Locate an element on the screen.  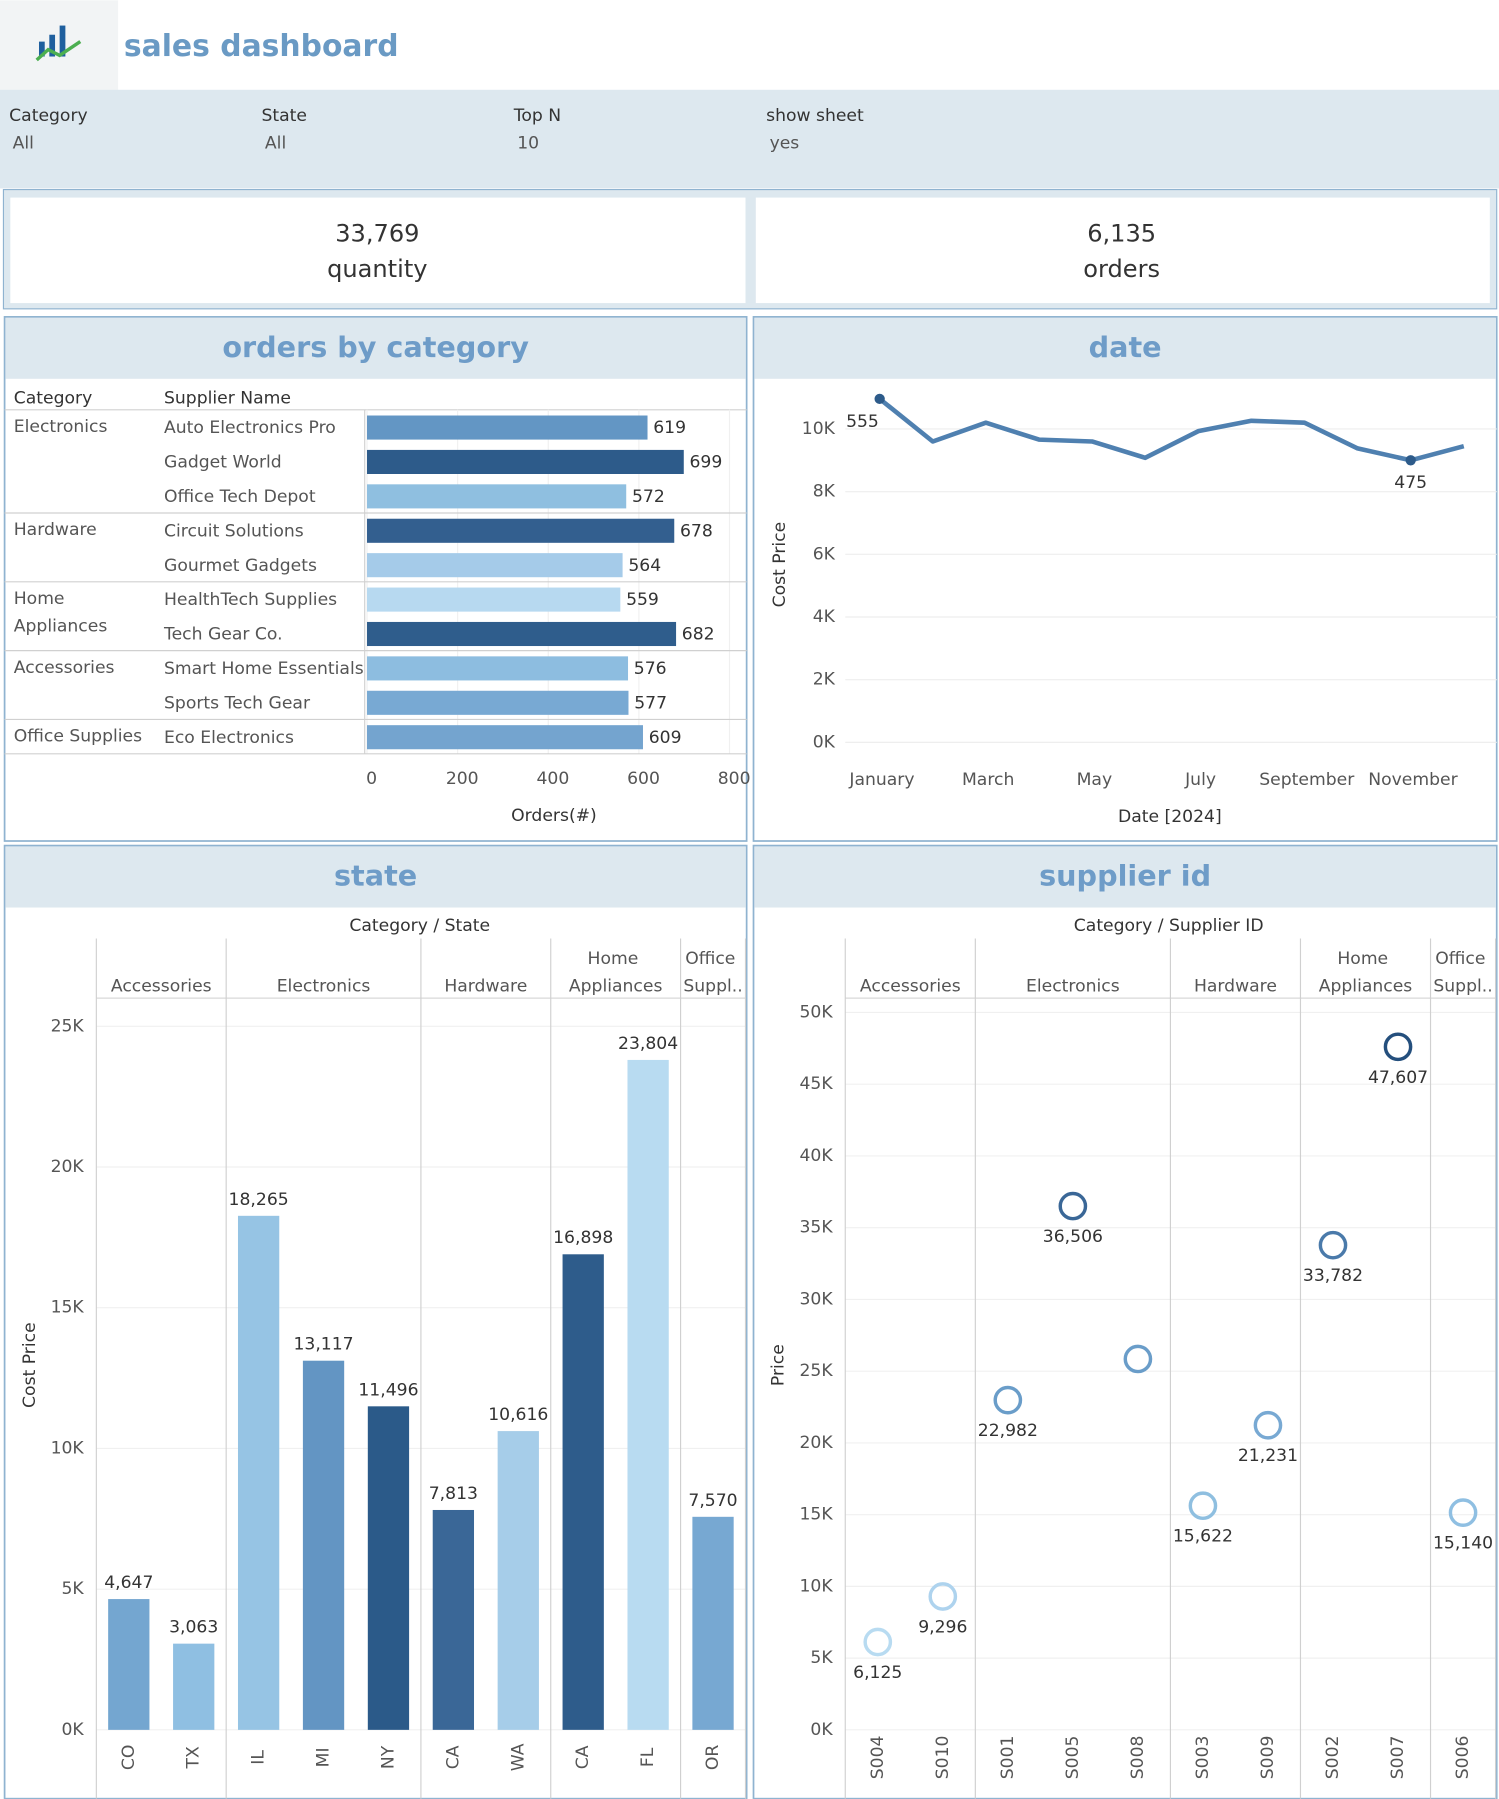
category-label: Sports Tech Gear is located at coordinates (237, 703).